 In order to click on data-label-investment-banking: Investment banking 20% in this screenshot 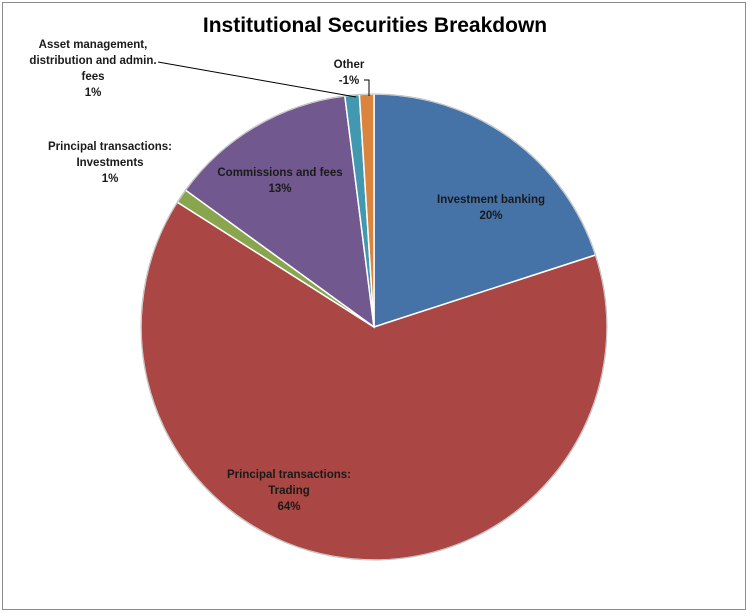, I will do `click(491, 208)`.